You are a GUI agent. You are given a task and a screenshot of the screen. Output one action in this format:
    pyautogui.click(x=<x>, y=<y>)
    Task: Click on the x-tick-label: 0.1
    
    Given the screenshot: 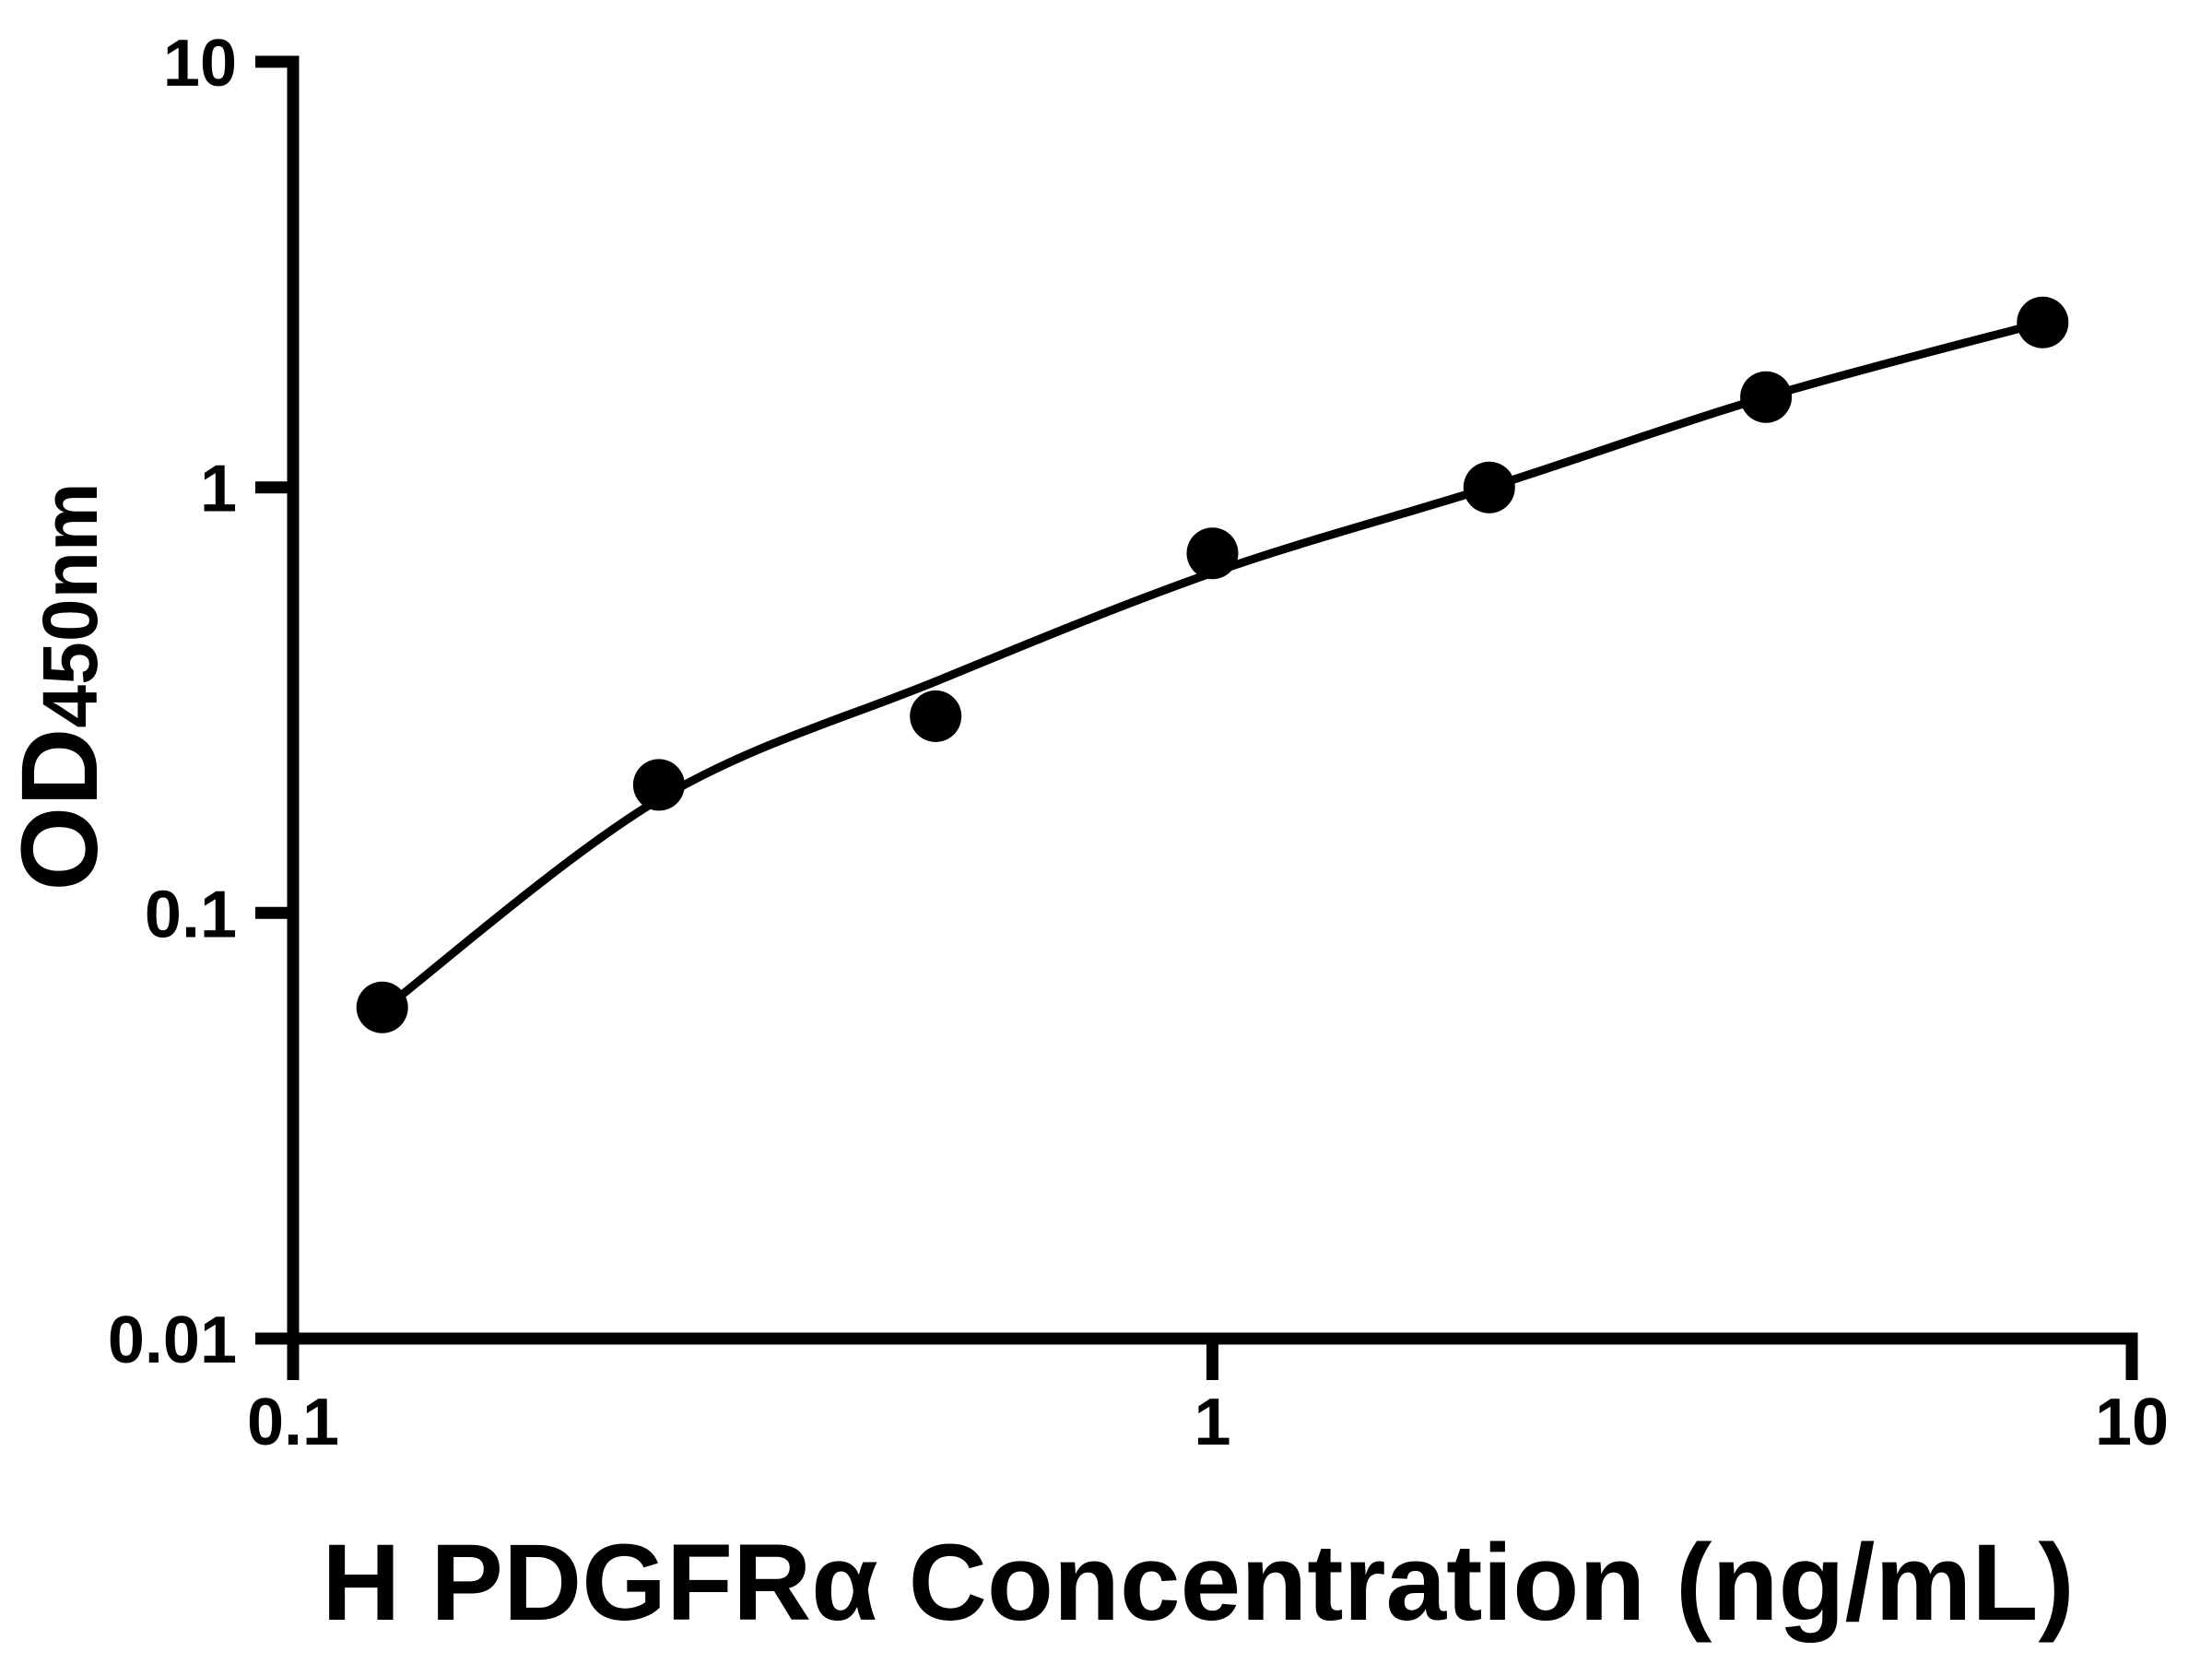 What is the action you would take?
    pyautogui.click(x=293, y=1422)
    